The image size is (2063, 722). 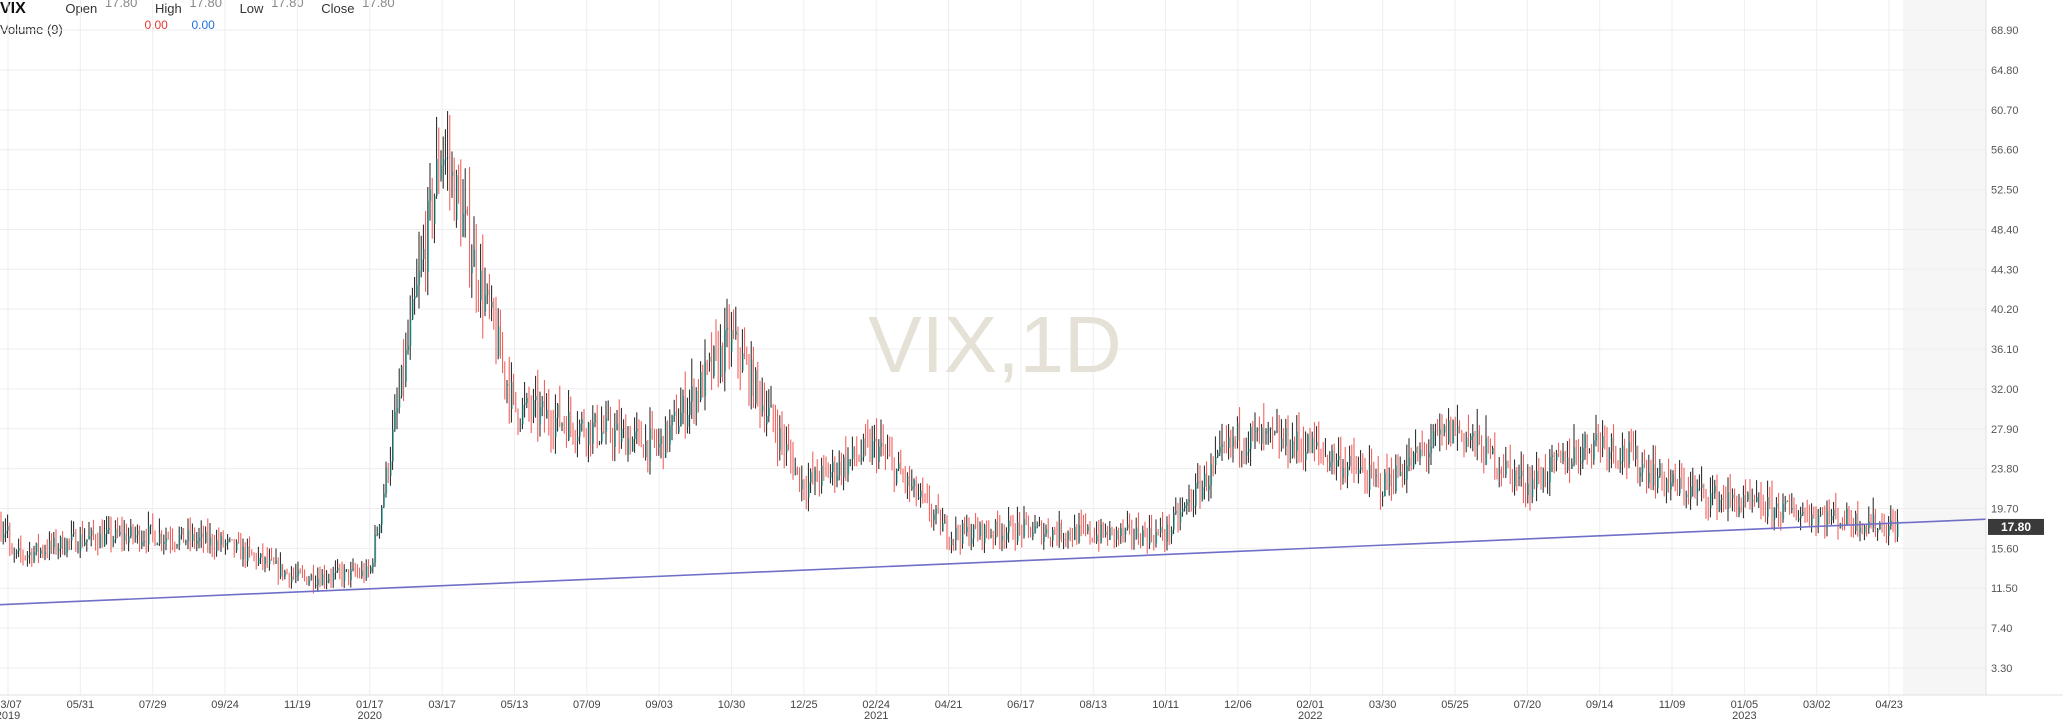 What do you see at coordinates (732, 705) in the screenshot?
I see `x-tick-label: 10/30` at bounding box center [732, 705].